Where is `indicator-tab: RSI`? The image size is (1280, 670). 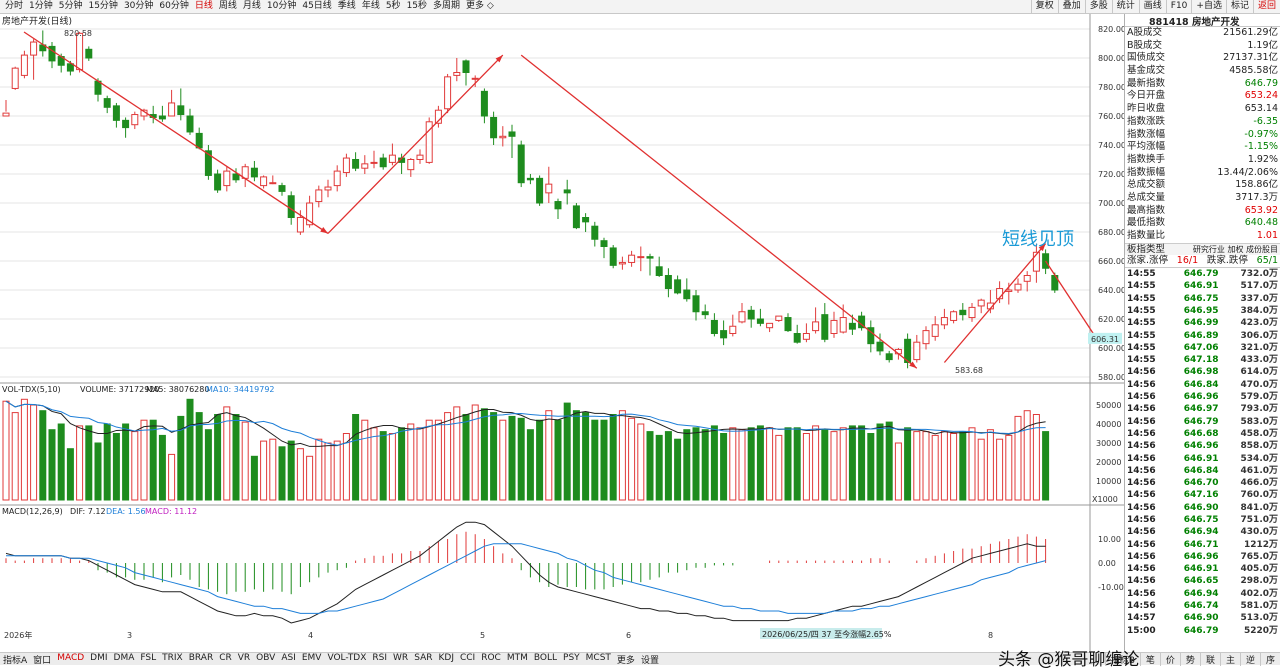
indicator-tab: RSI is located at coordinates (380, 657).